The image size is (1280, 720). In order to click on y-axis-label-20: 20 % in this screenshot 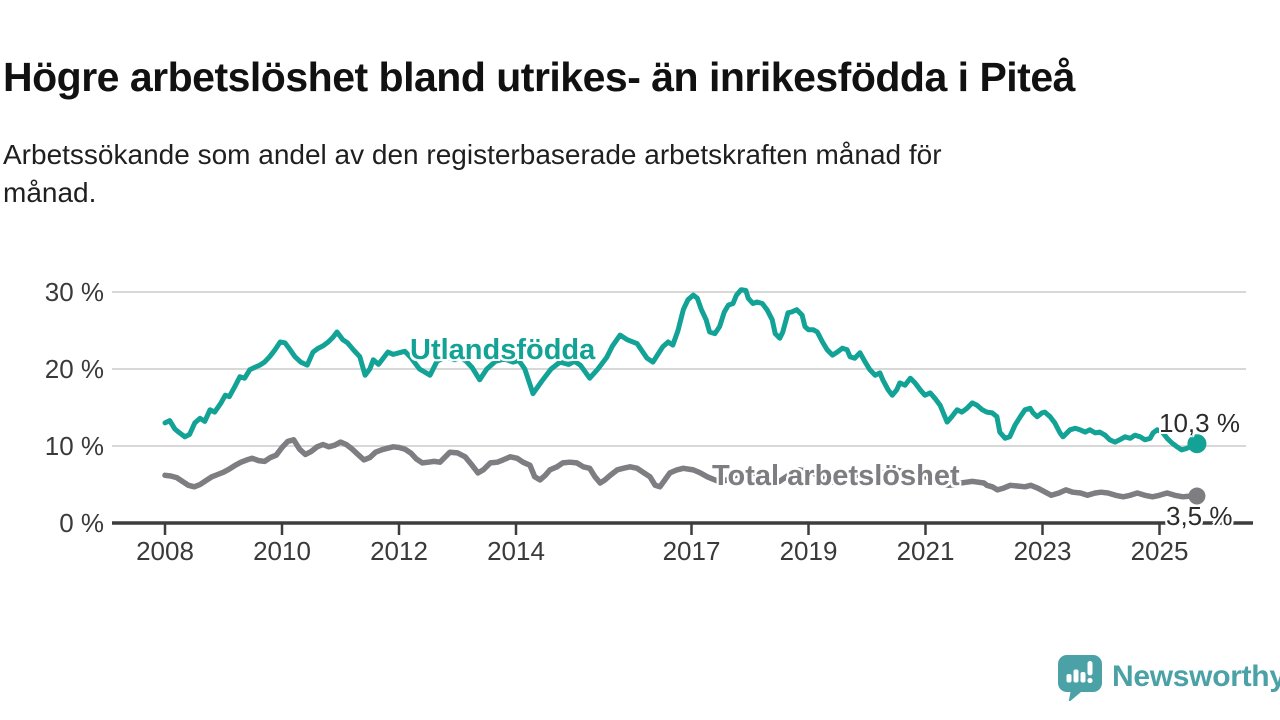, I will do `click(74, 369)`.